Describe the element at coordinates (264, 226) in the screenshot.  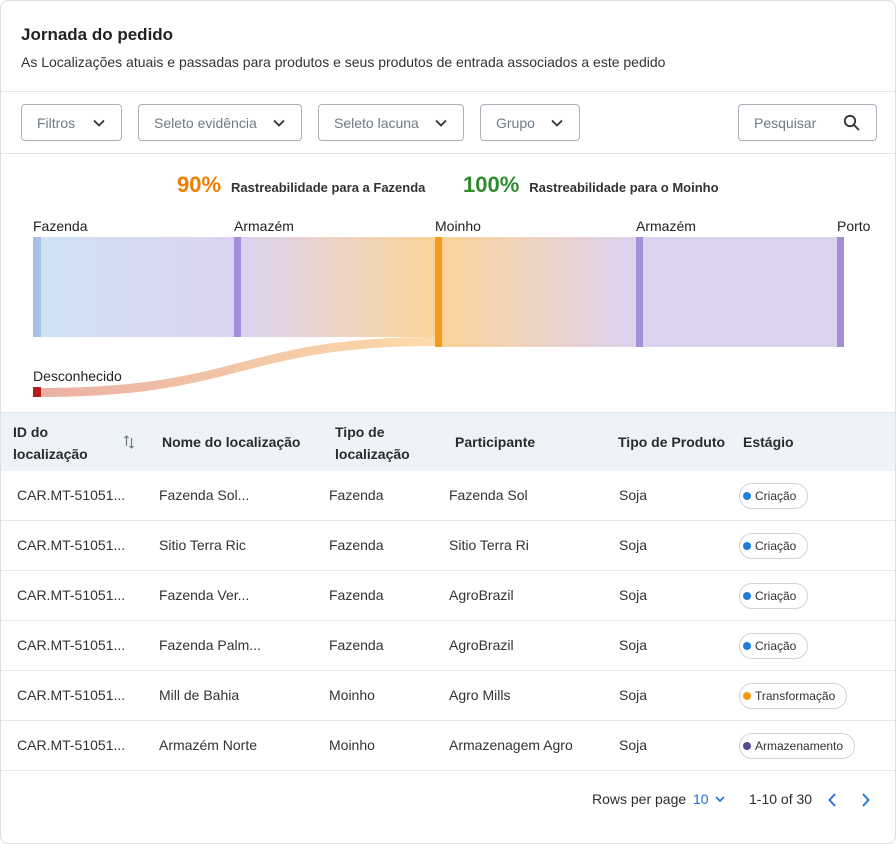
I see `flow-label-armazem-1: Armazém` at that location.